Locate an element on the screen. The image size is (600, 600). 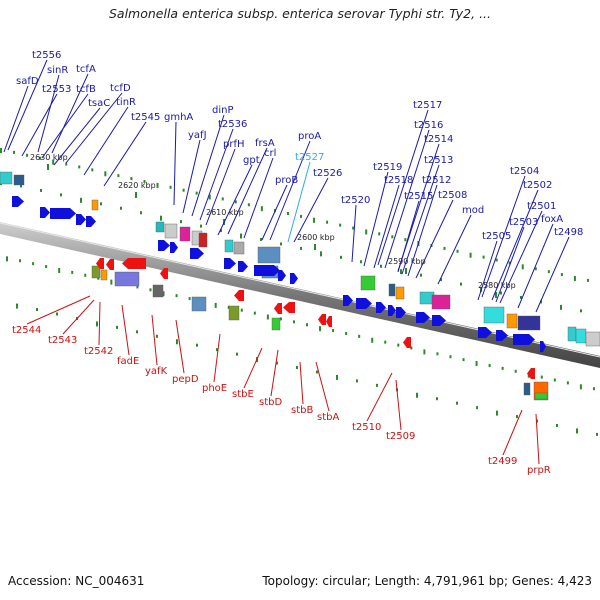
gene-label-frsA: frsA is located at coordinates (265, 143).